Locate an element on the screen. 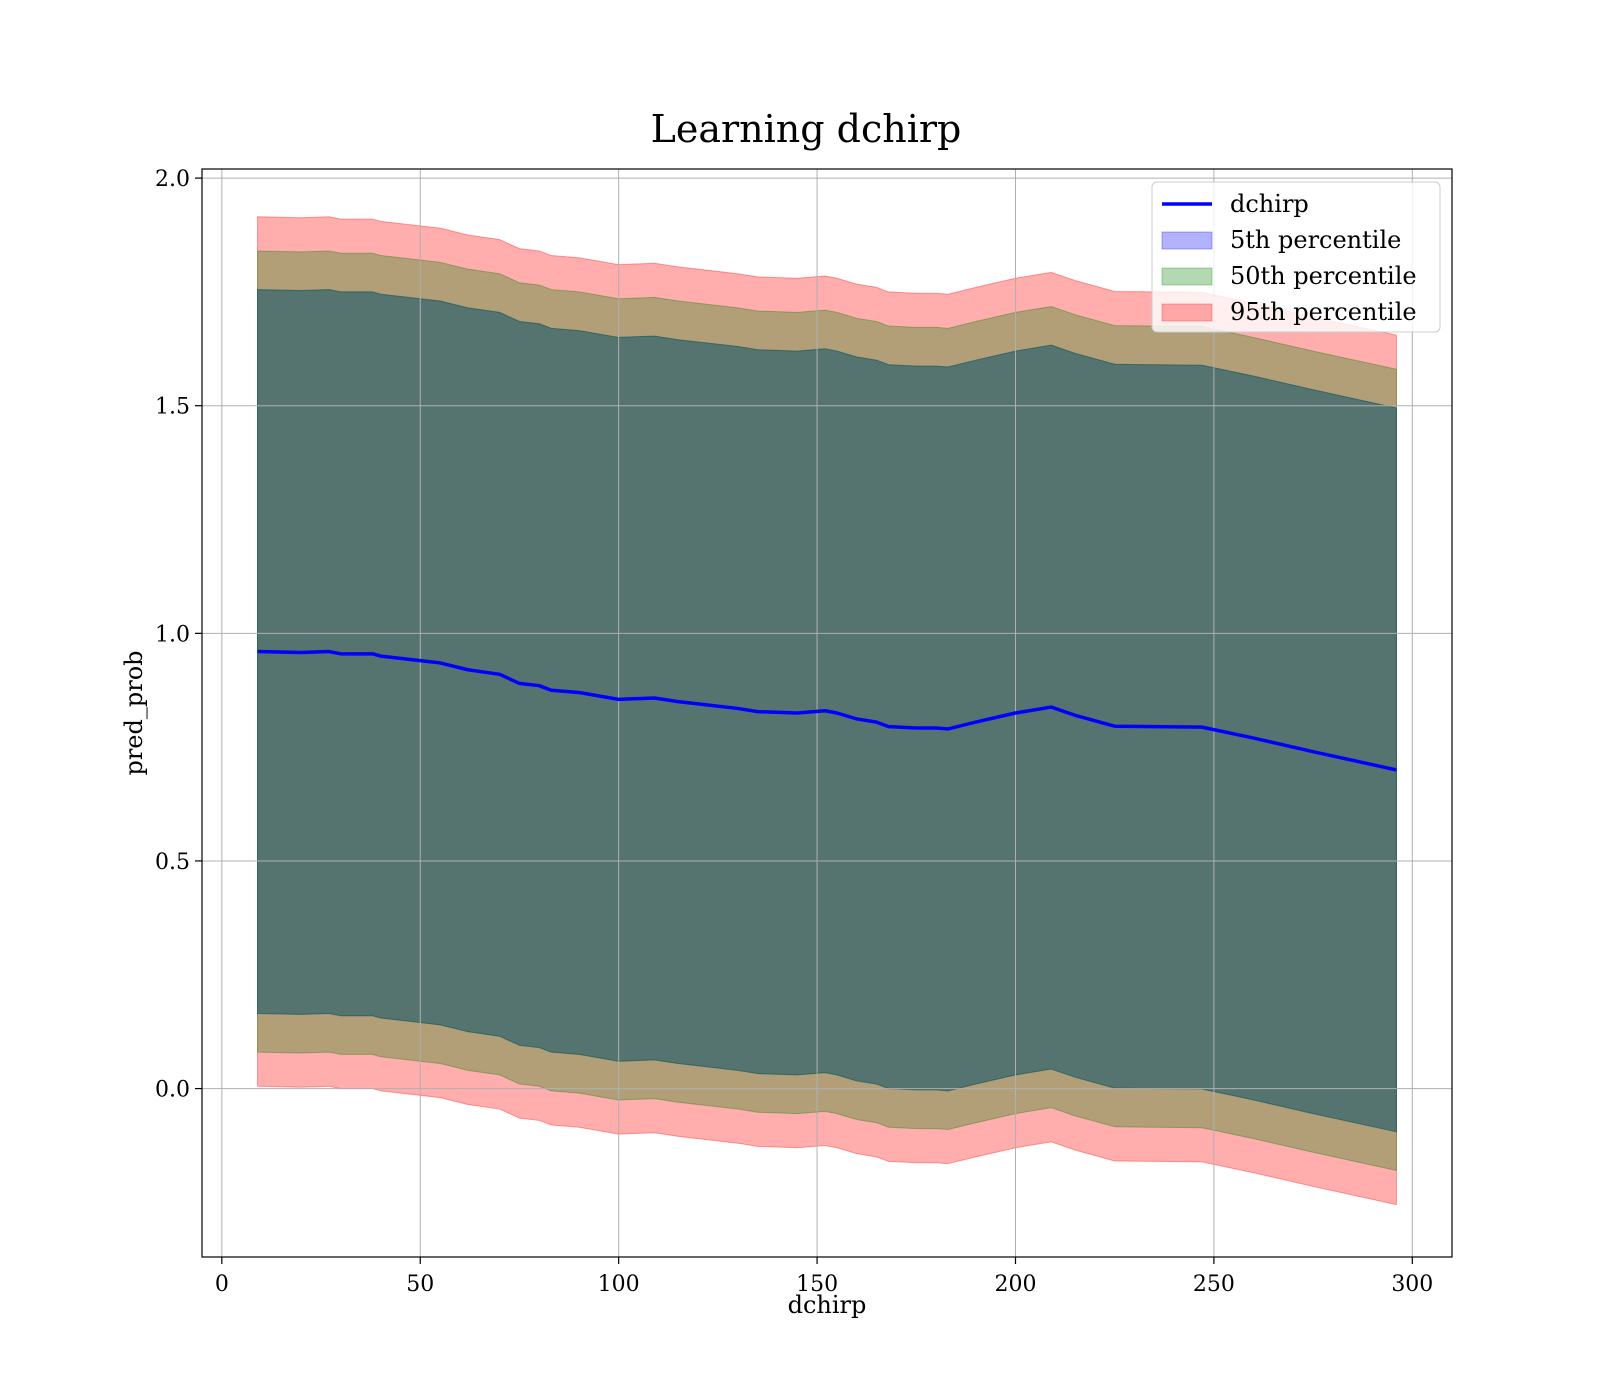 The image size is (1600, 1400). y-axis-ticks: 0.0 0.5 1.0 1.5 2.0 is located at coordinates (178, 635).